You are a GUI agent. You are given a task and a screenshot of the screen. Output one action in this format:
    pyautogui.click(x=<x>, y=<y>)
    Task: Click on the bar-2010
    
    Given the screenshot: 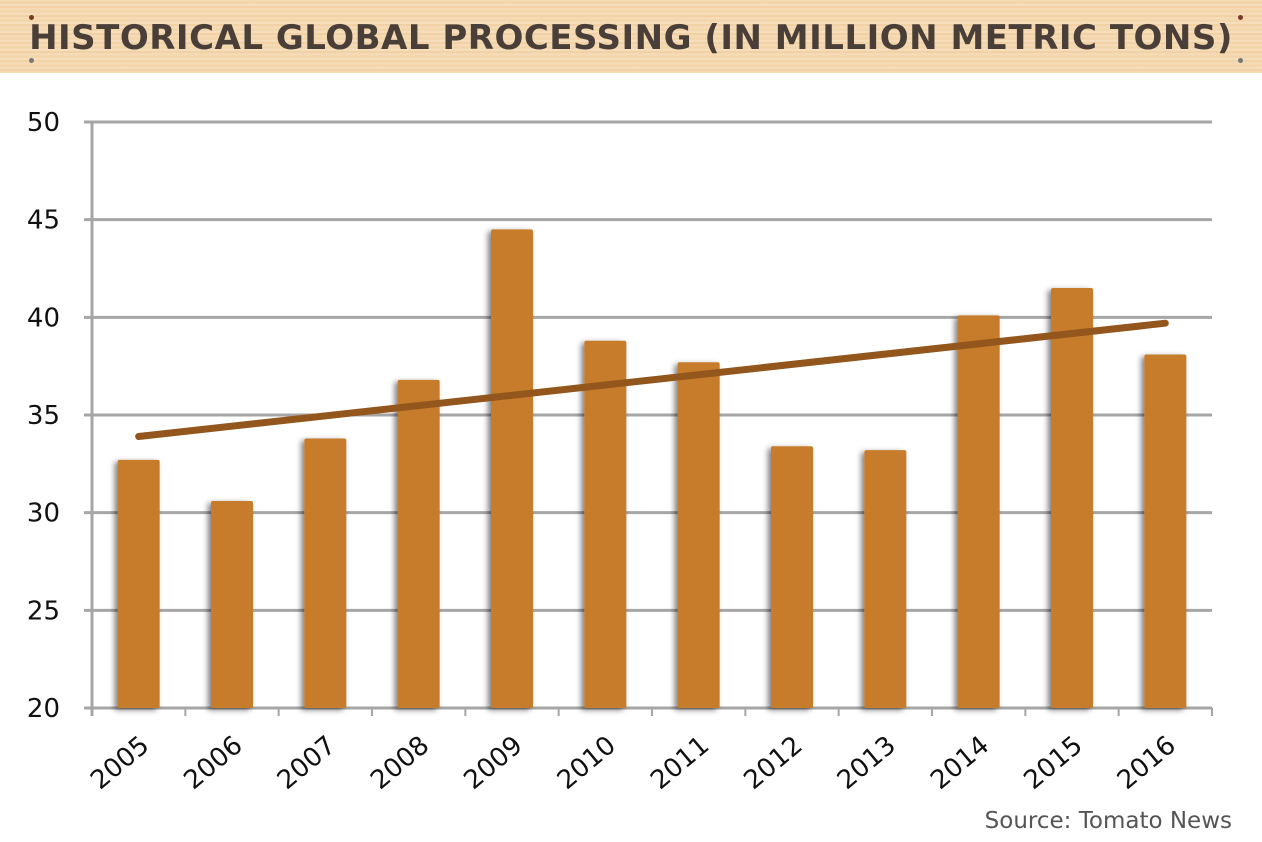 What is the action you would take?
    pyautogui.click(x=605, y=524)
    